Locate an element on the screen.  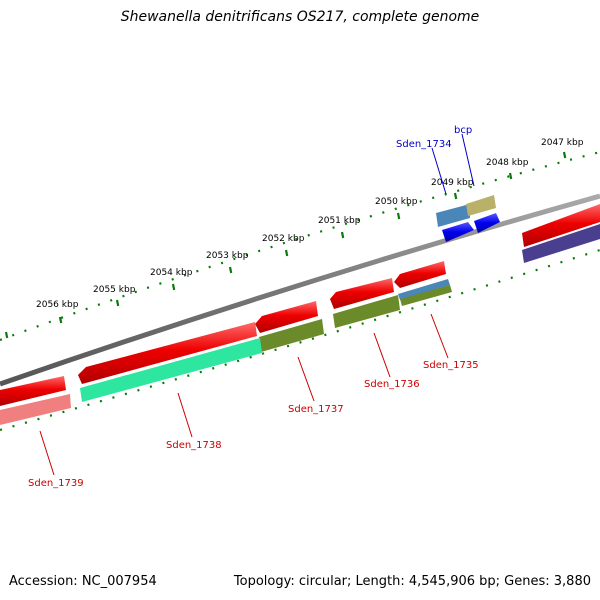
gene-label-sden-1738: Sden_1738 is located at coordinates (194, 445).